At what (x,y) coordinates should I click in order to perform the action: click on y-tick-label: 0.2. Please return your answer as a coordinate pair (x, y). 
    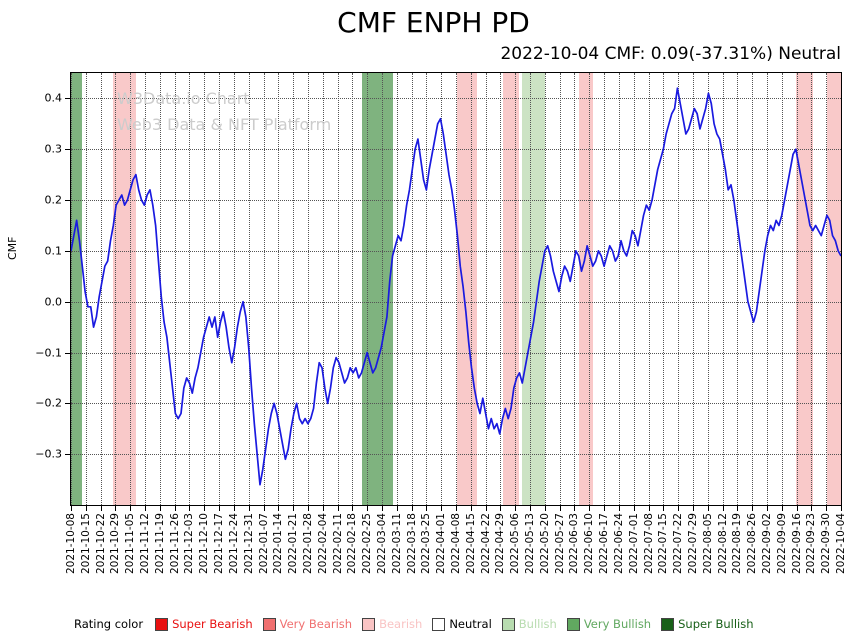
    Looking at the image, I should click on (53, 200).